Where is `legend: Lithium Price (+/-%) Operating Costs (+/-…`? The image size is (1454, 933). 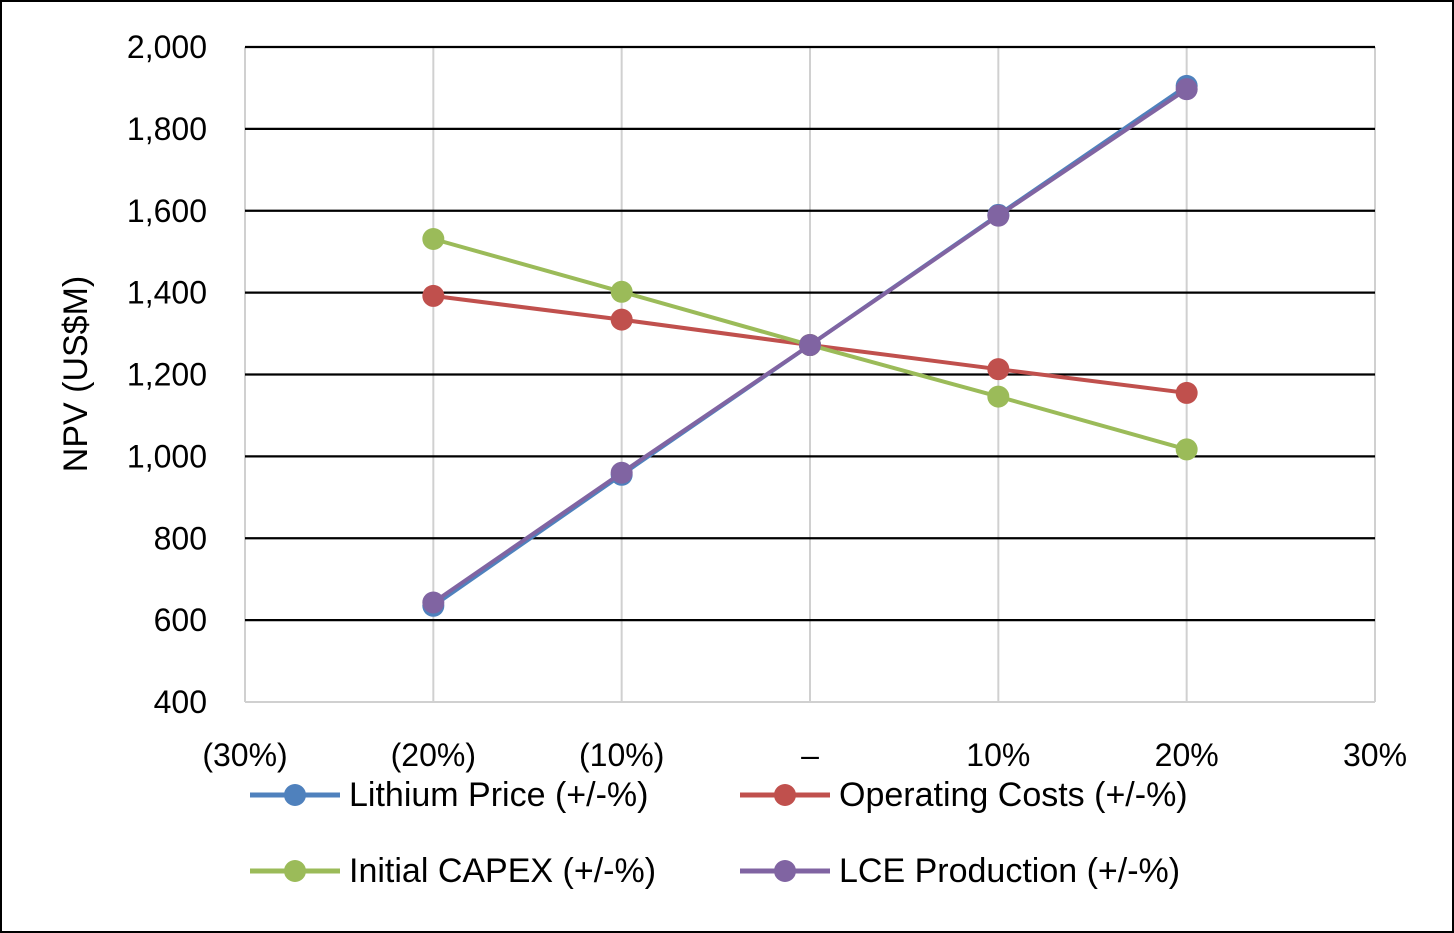 legend: Lithium Price (+/-%) Operating Costs (+/-… is located at coordinates (719, 833).